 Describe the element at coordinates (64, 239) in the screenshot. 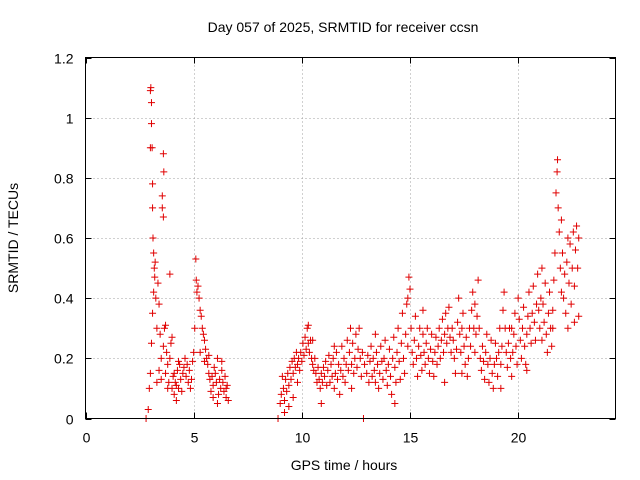

I see `y-tick-label: 0.6` at that location.